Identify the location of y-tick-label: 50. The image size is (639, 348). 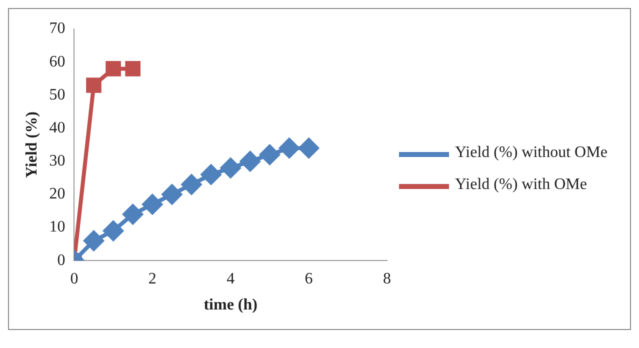
(57, 95).